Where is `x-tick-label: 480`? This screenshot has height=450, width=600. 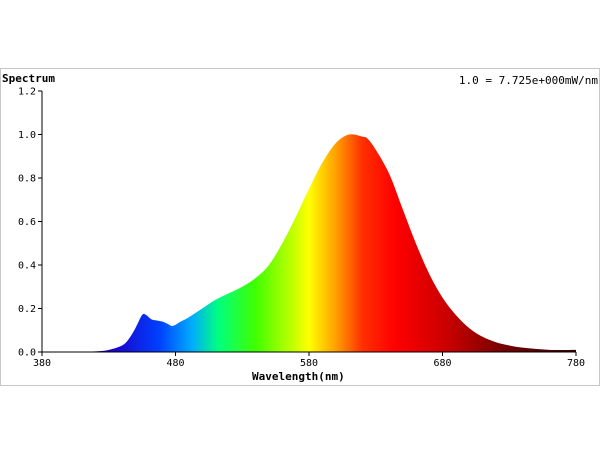
x-tick-label: 480 is located at coordinates (175, 363).